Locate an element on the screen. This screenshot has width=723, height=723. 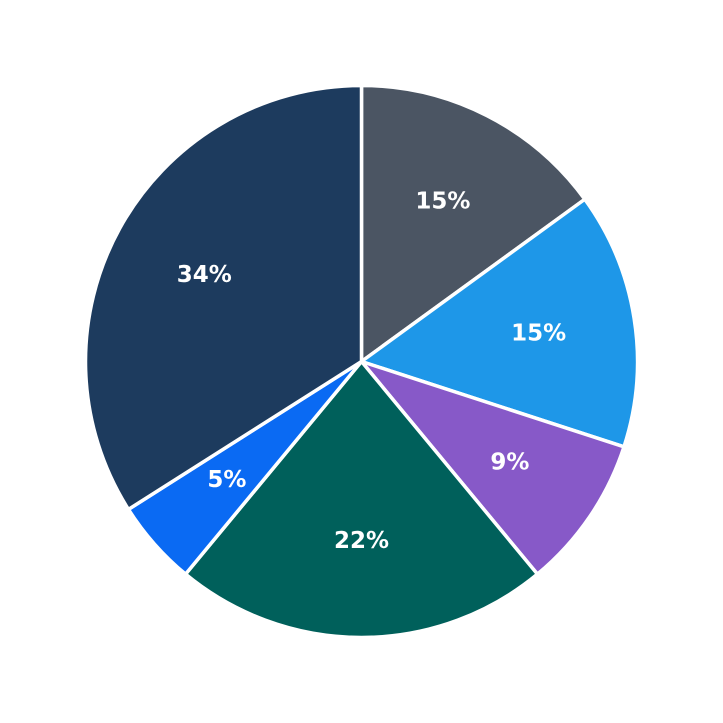
pie-slice-label-2: 9% is located at coordinates (509, 462).